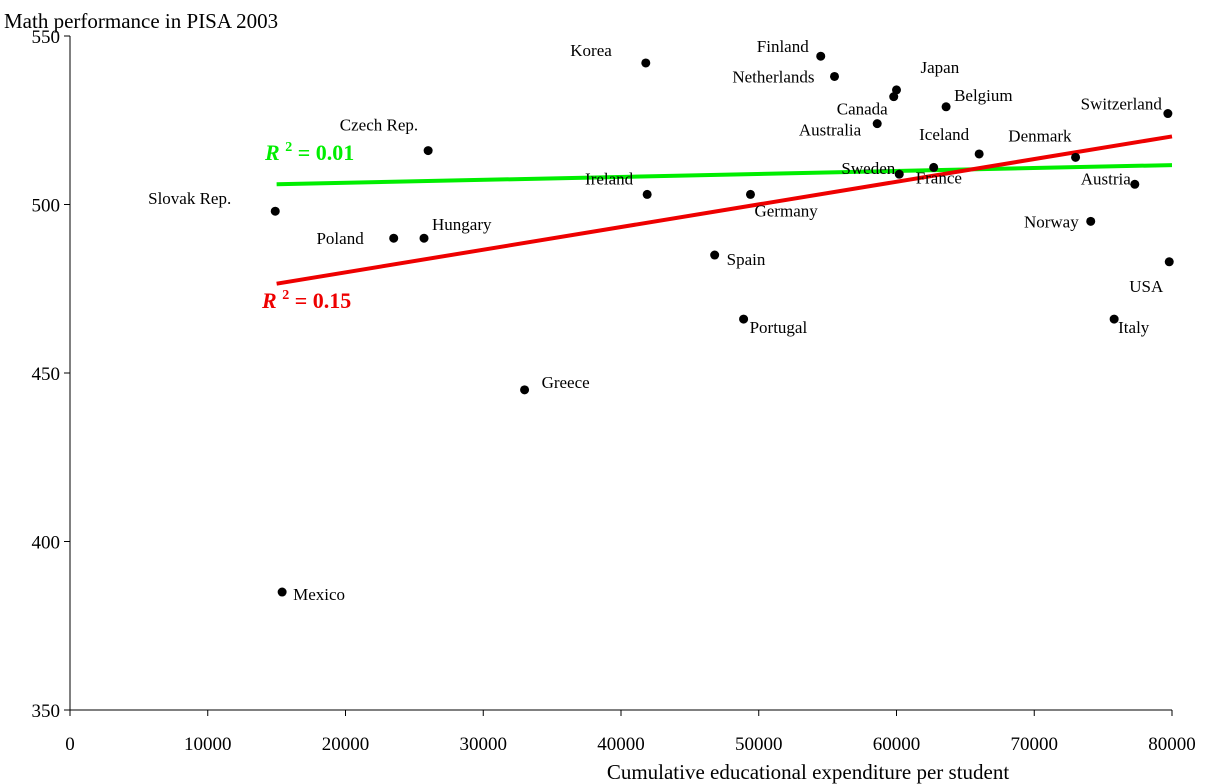  Describe the element at coordinates (1172, 744) in the screenshot. I see `x-tick-label: 80000` at that location.